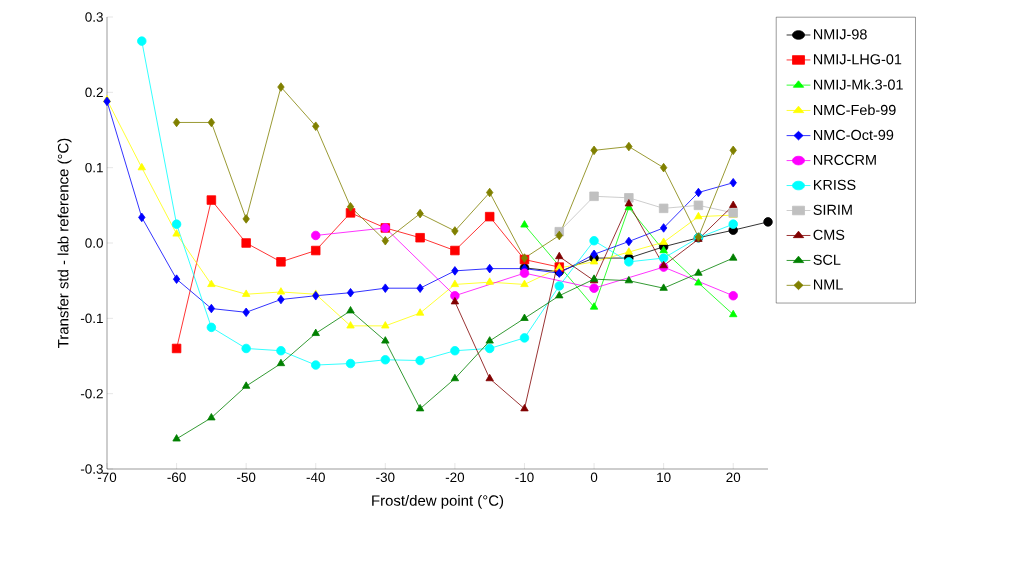 The image size is (1019, 566). I want to click on legend-label: NMC-Feb-99, so click(854, 110).